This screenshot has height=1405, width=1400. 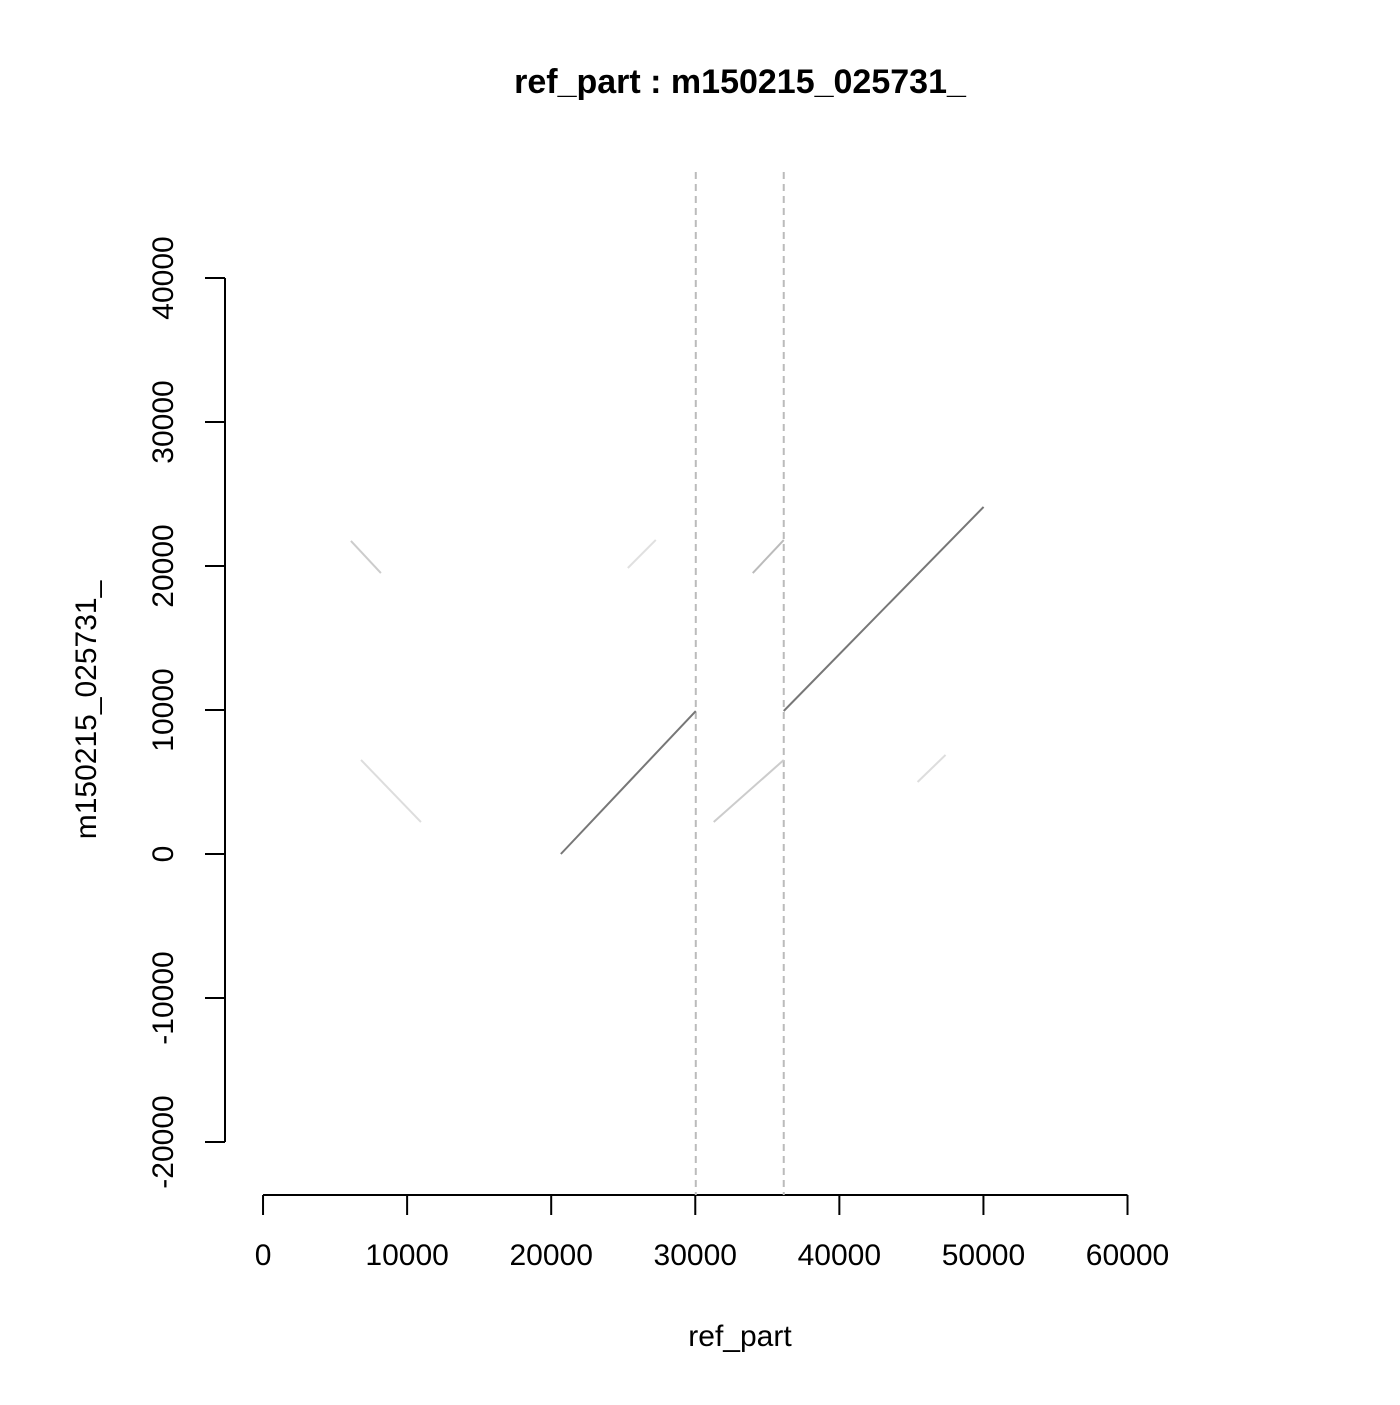 What do you see at coordinates (695, 1255) in the screenshot?
I see `x-tick-label: 30000` at bounding box center [695, 1255].